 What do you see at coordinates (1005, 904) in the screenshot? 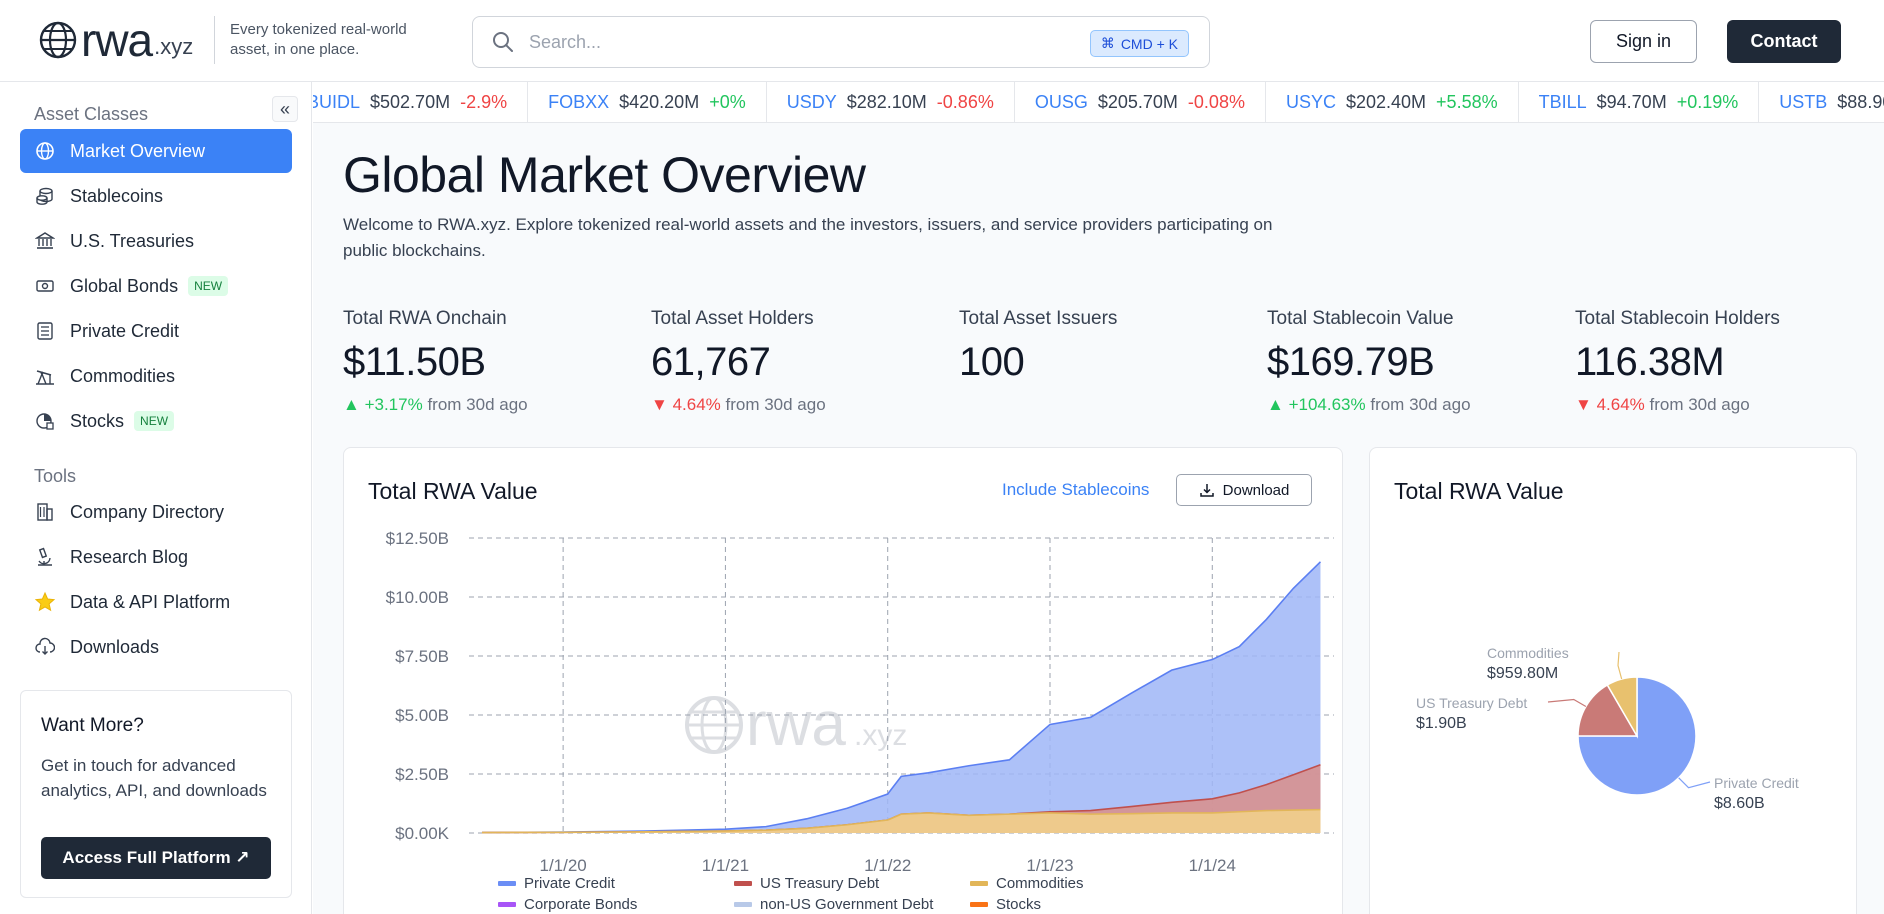
I see `legend-stocks: Stocks` at bounding box center [1005, 904].